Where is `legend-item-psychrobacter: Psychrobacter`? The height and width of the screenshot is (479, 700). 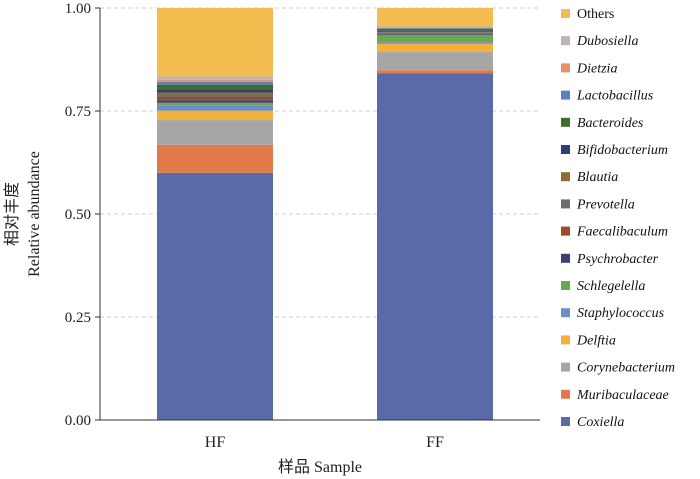 legend-item-psychrobacter: Psychrobacter is located at coordinates (610, 259).